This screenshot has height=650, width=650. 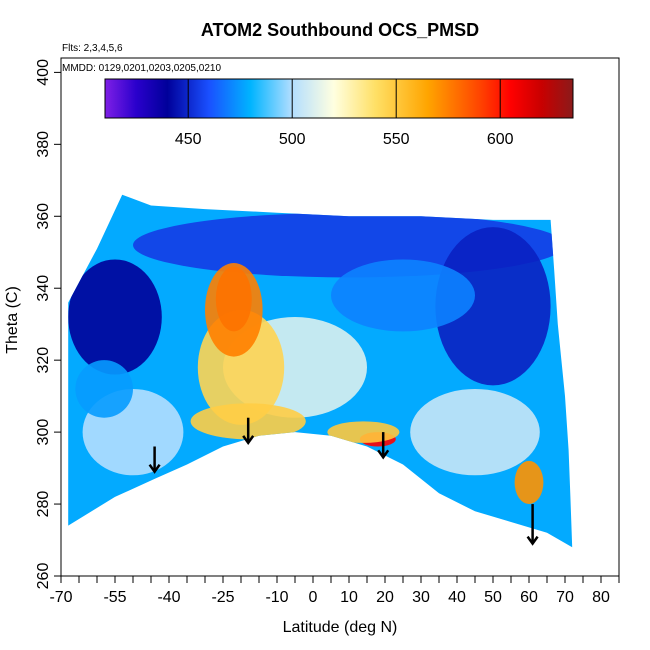 What do you see at coordinates (421, 597) in the screenshot?
I see `x-tick-label-30: 30` at bounding box center [421, 597].